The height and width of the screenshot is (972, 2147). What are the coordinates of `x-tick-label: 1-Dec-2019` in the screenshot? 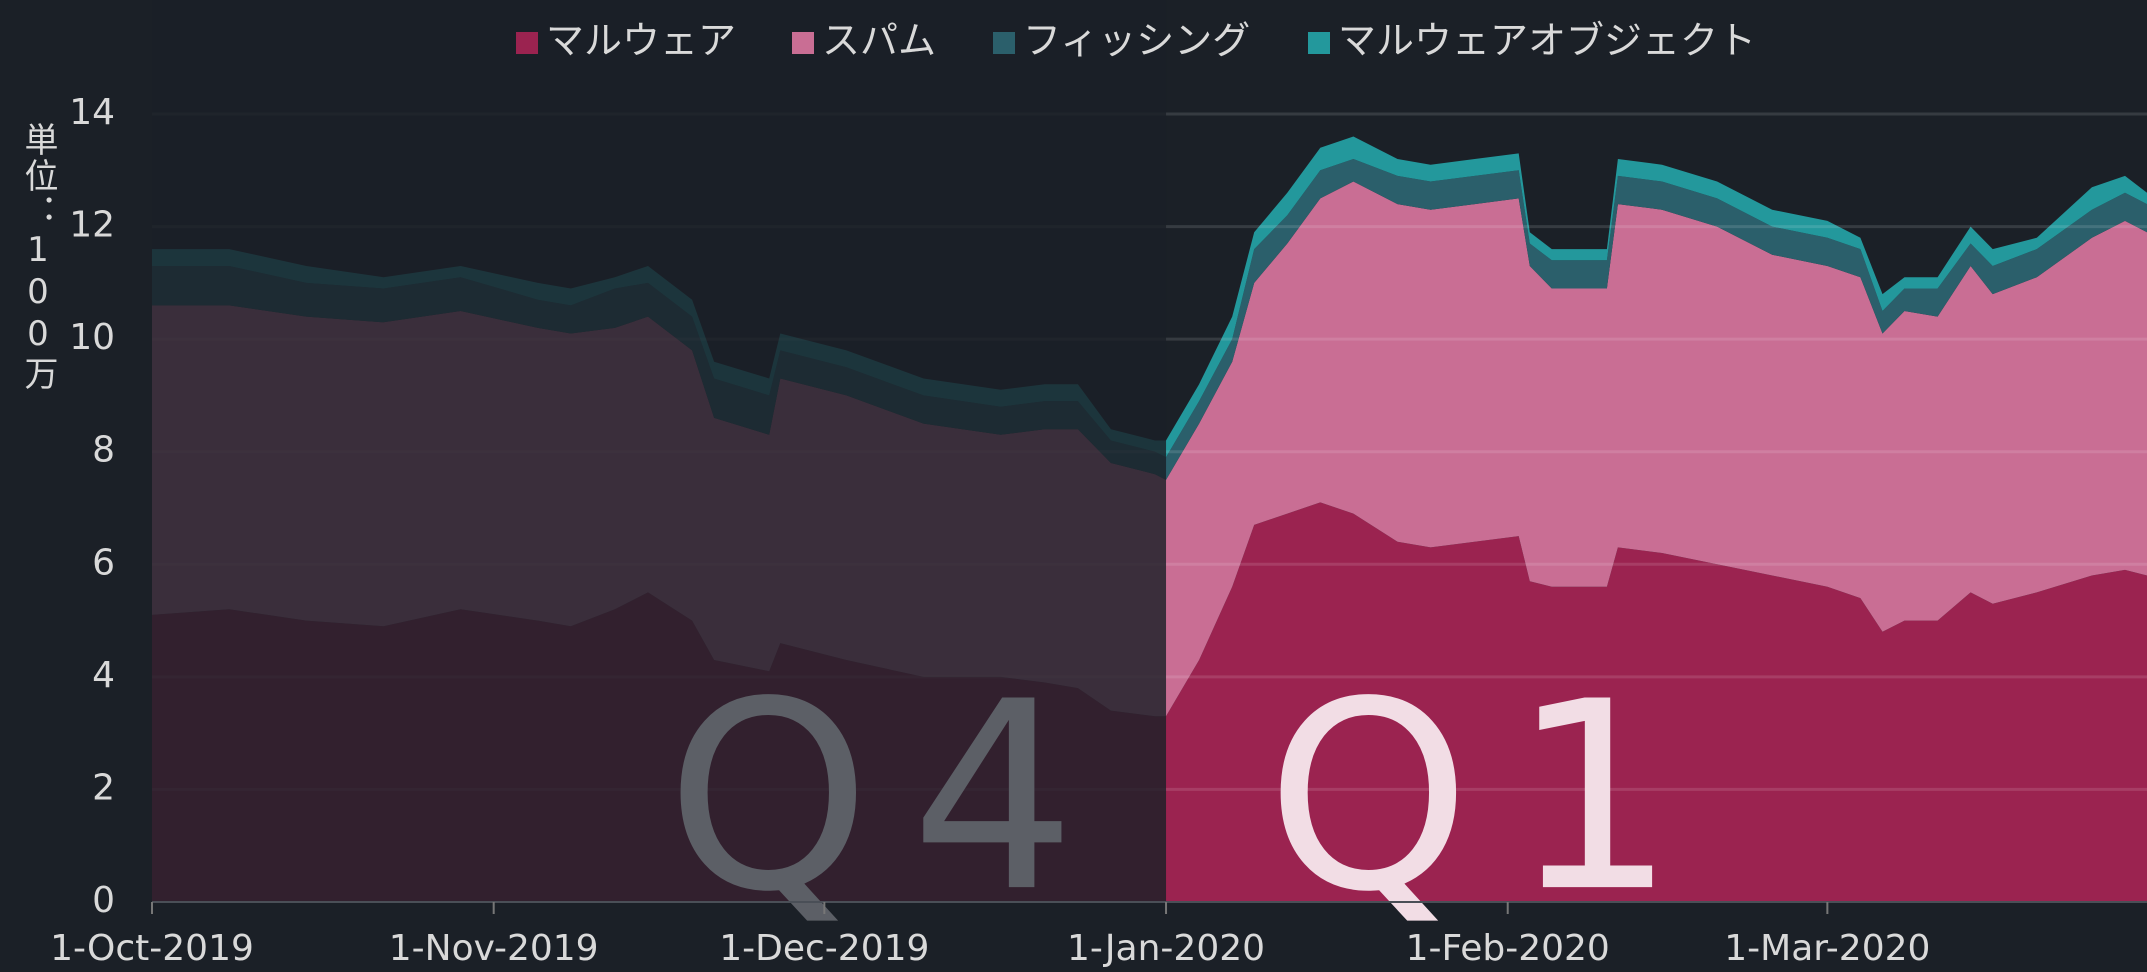 It's located at (824, 948).